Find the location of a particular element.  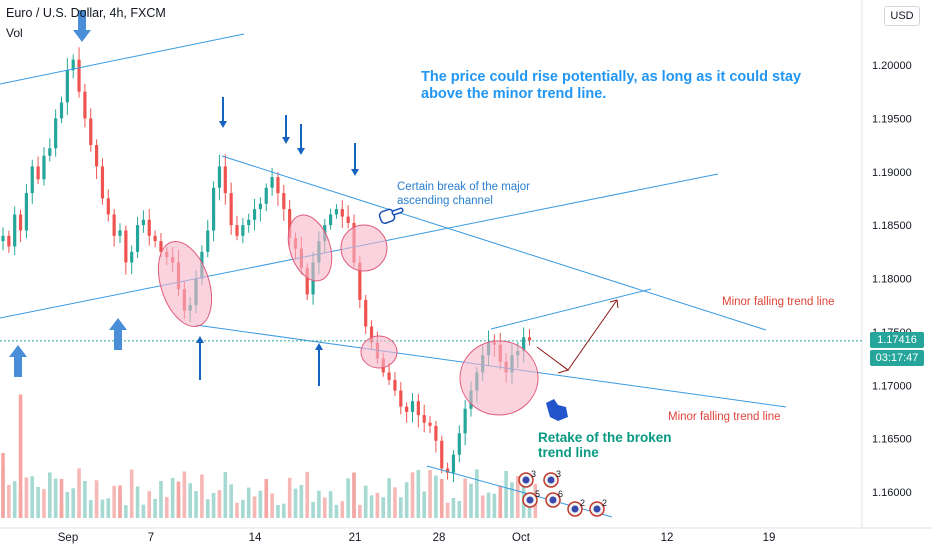

x-tick-label: 28 is located at coordinates (439, 538).